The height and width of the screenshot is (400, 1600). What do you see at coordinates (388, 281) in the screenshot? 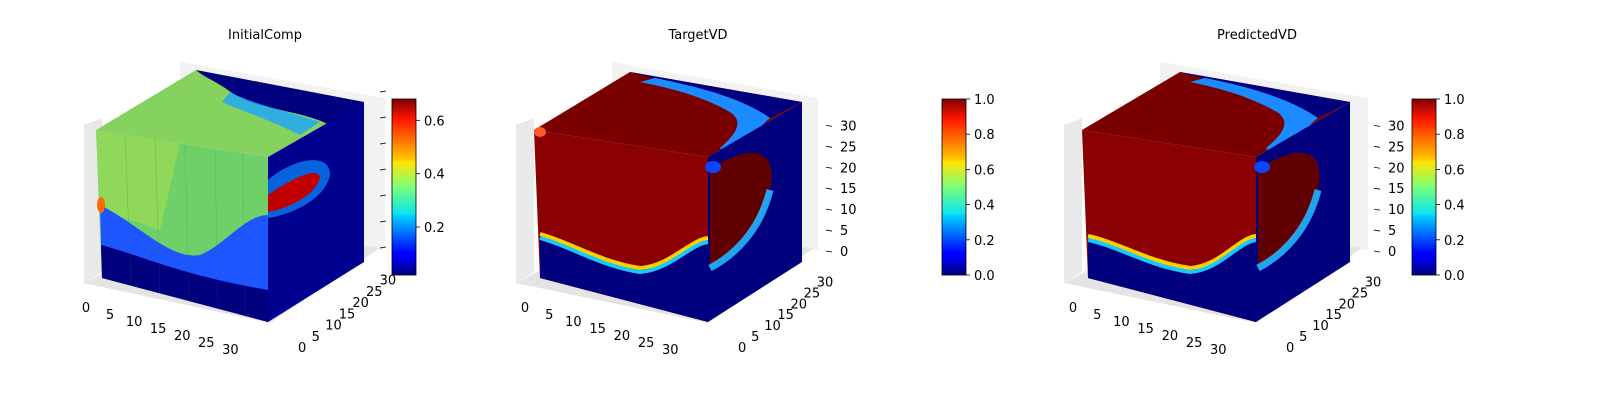
I see `y-tick-label: 30` at bounding box center [388, 281].